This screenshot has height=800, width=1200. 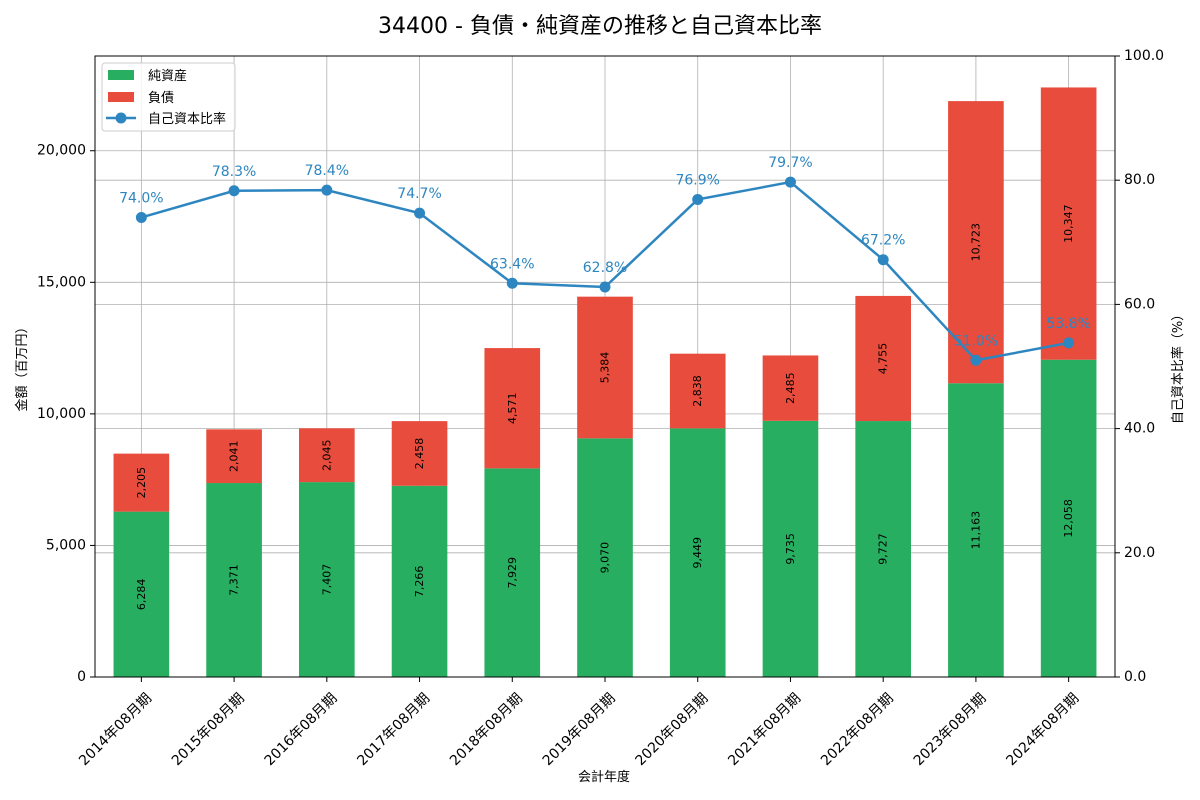 I want to click on bar-label-liabilities: 2,838, so click(x=697, y=391).